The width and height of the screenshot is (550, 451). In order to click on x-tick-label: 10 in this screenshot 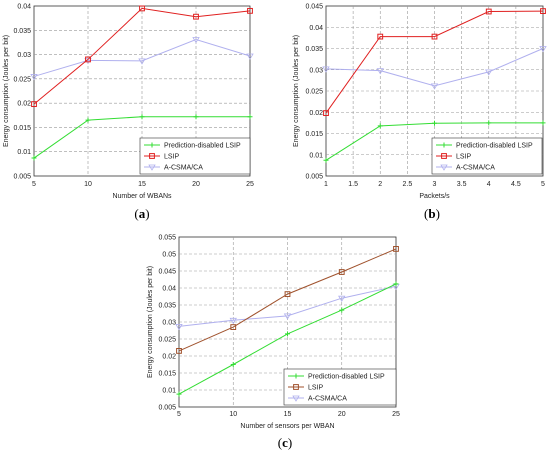, I will do `click(88, 184)`.